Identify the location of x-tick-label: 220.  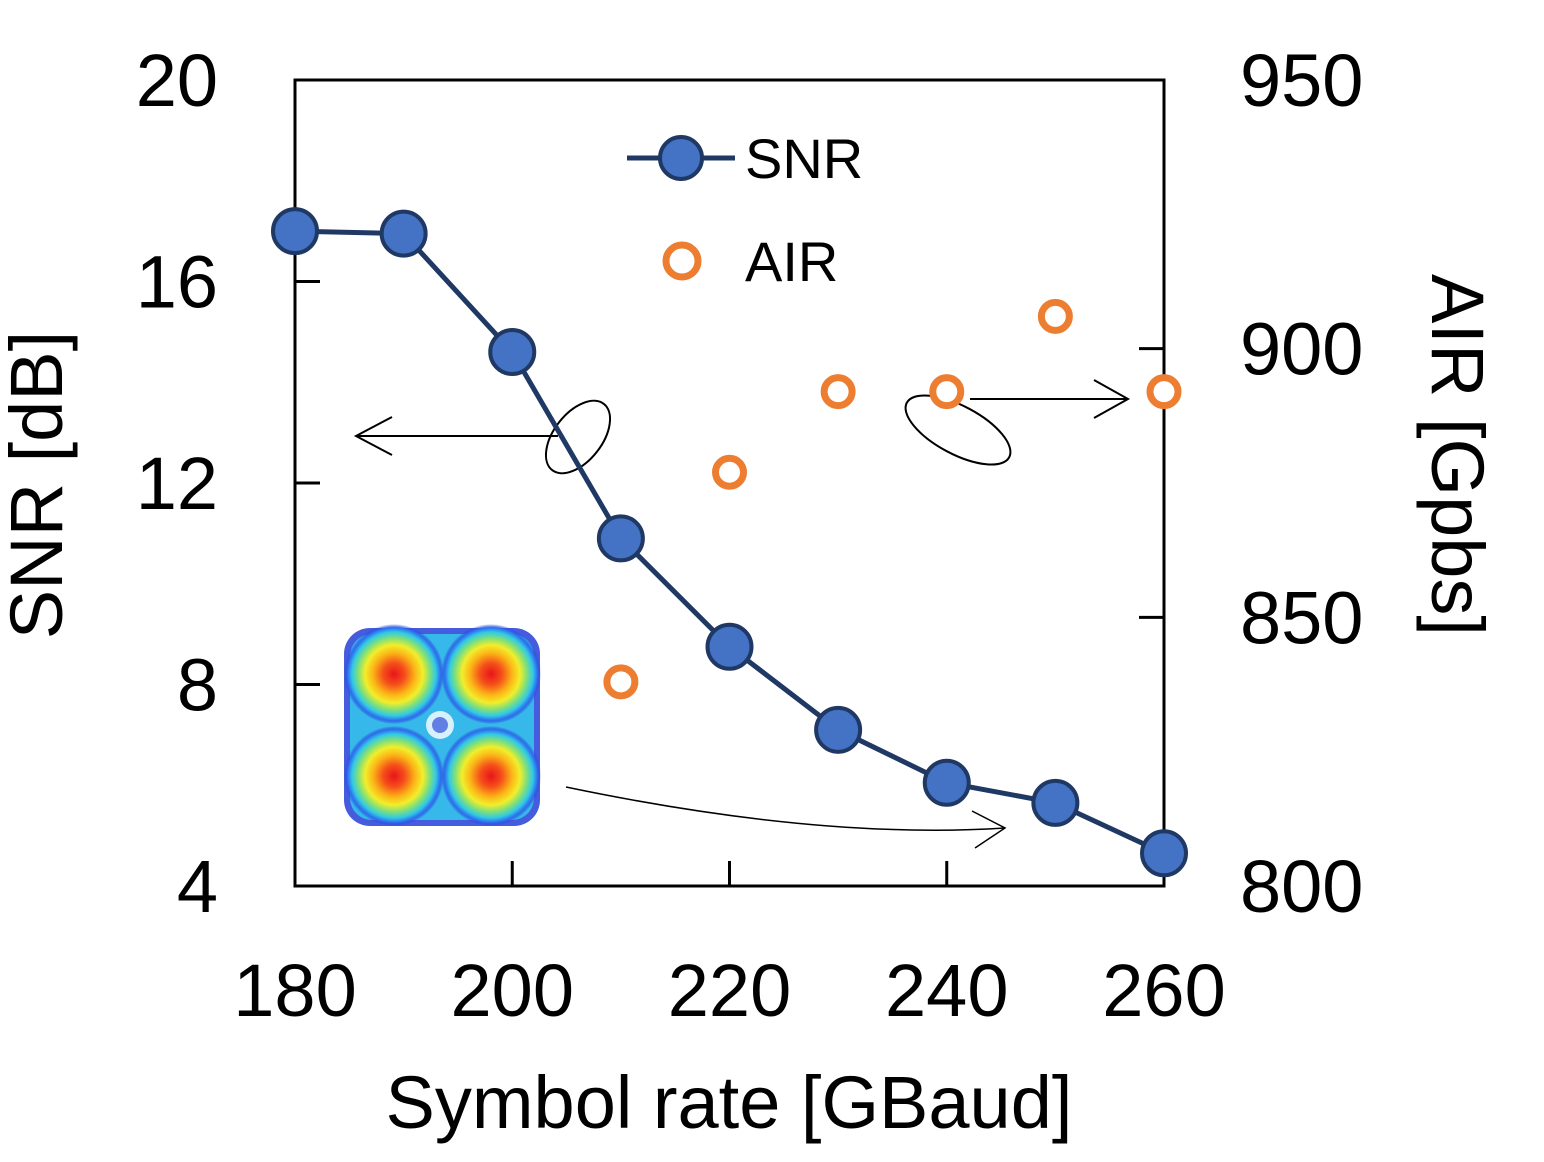
(729, 990).